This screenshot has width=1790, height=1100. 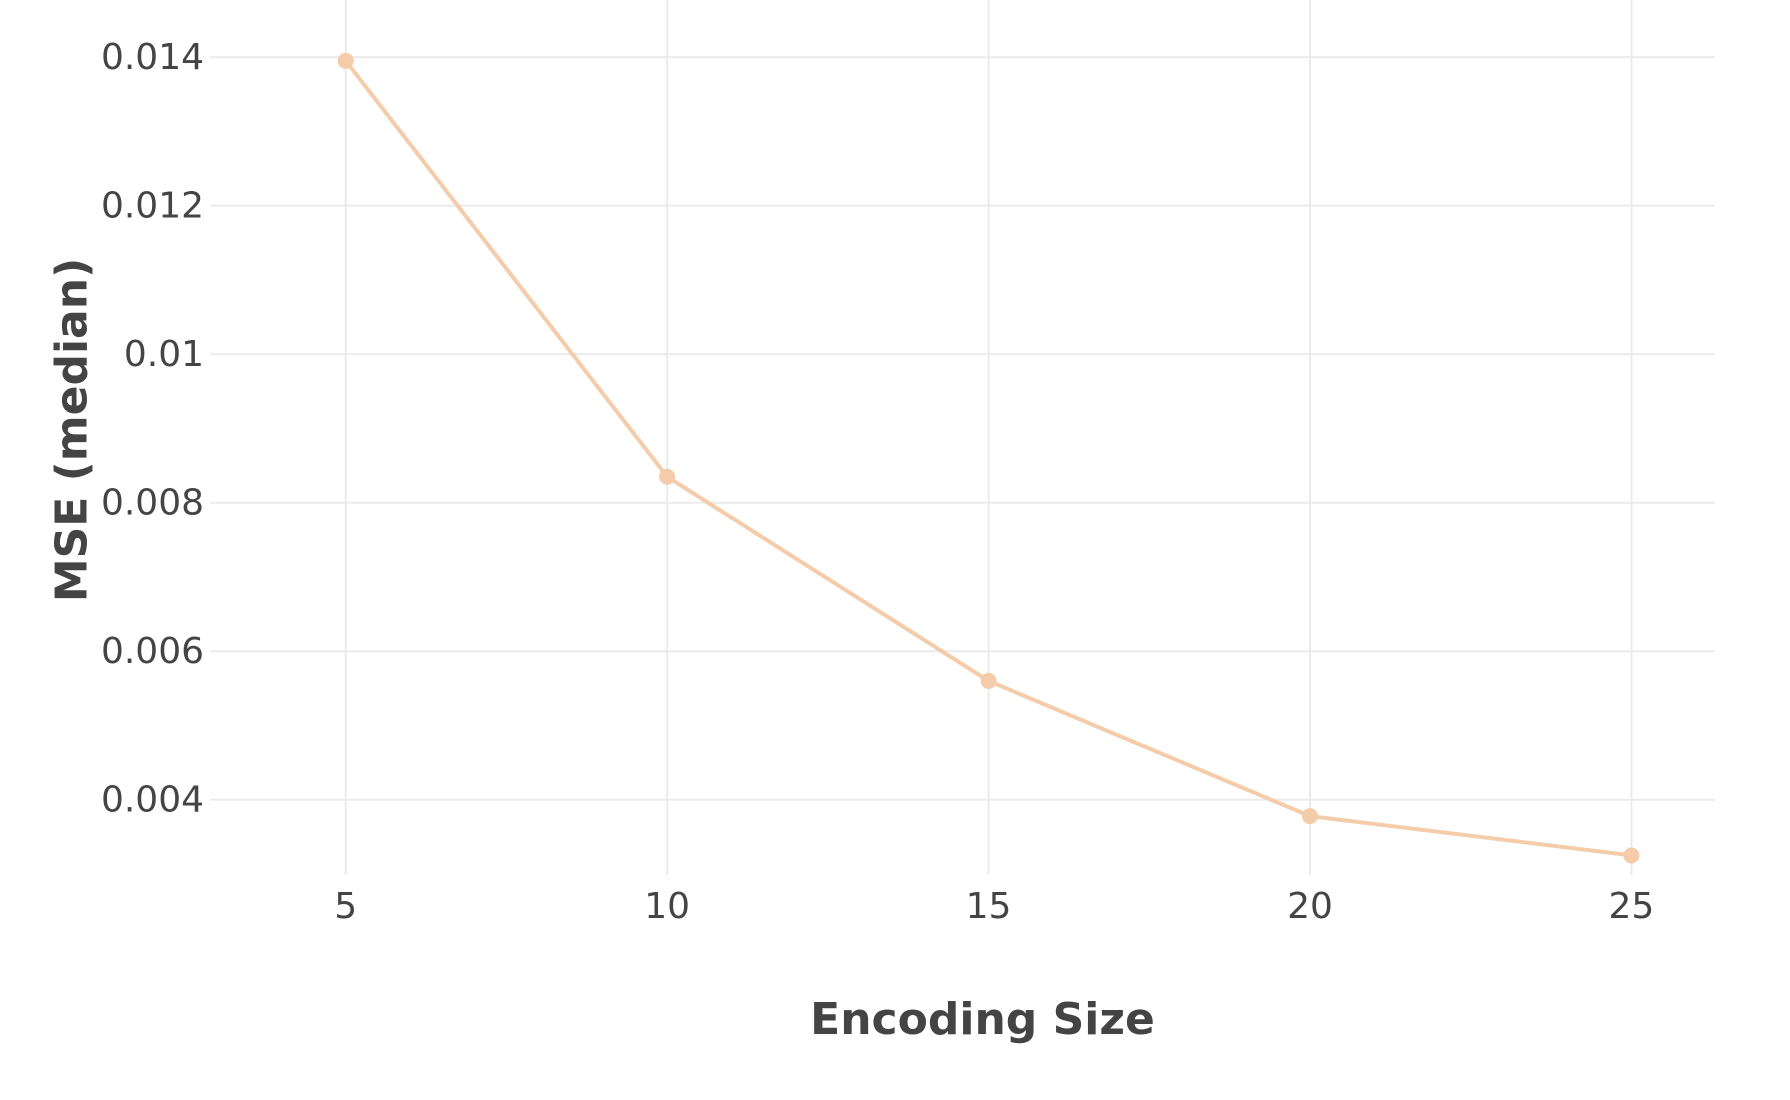 I want to click on y-tick-label: 0.01, so click(x=164, y=354).